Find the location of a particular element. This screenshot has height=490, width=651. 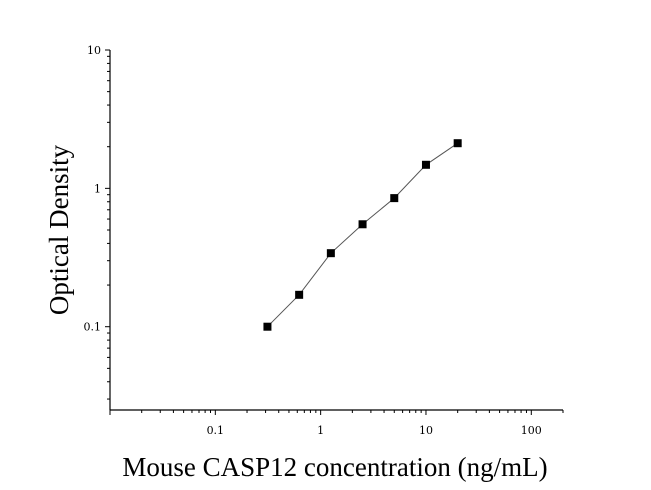

x-axis-title: Mouse CASP12 concentration (ng/mL) is located at coordinates (334, 467).